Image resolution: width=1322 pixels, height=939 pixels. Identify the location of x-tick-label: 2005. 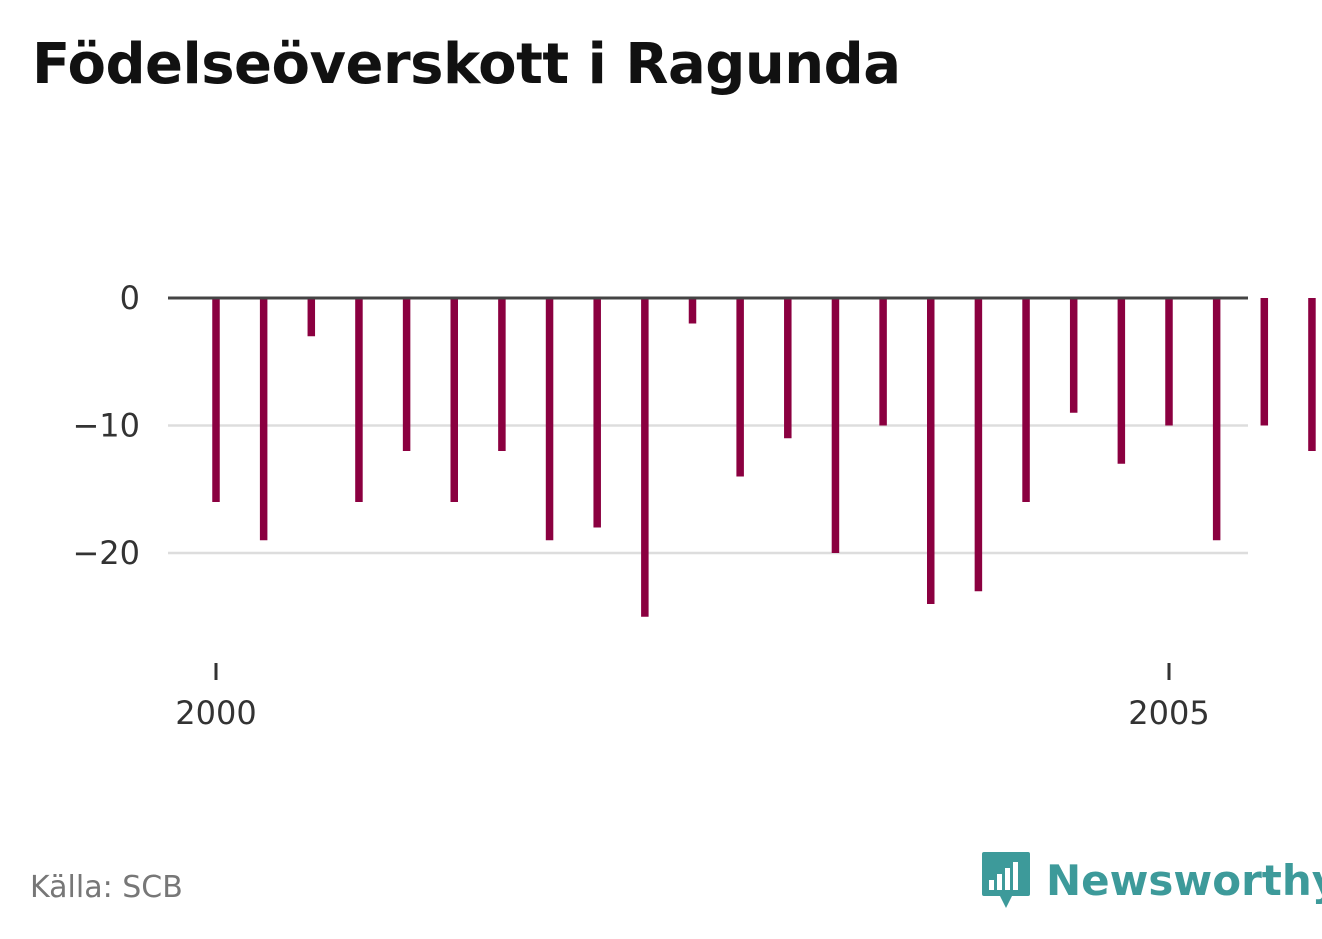
(1168, 713).